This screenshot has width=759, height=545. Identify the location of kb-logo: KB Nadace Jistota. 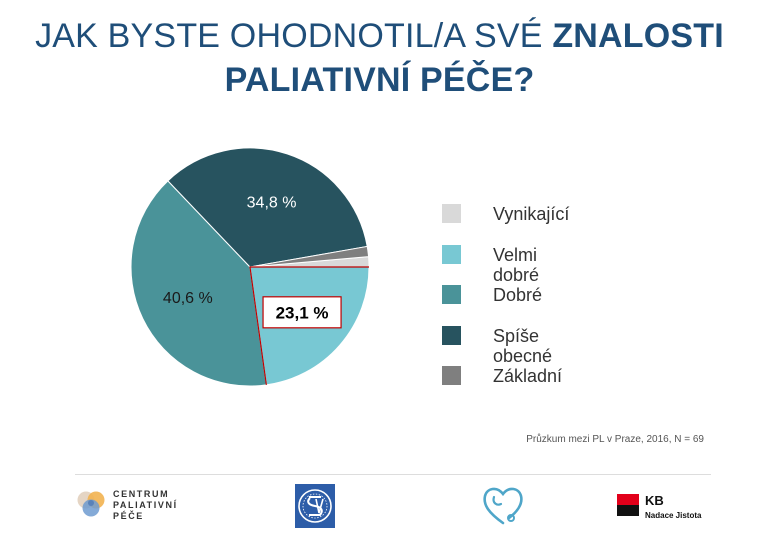
(672, 507).